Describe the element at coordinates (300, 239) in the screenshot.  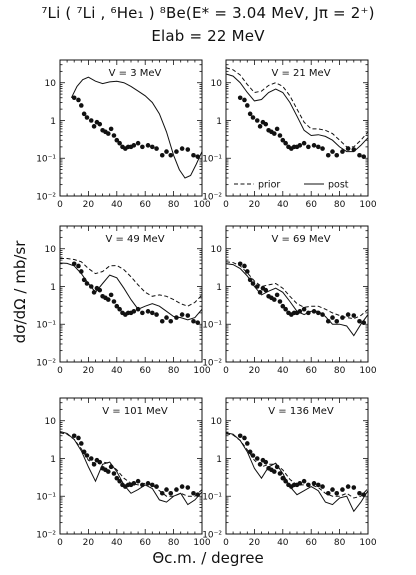
I see `panel-label: V = 69 MeV` at that location.